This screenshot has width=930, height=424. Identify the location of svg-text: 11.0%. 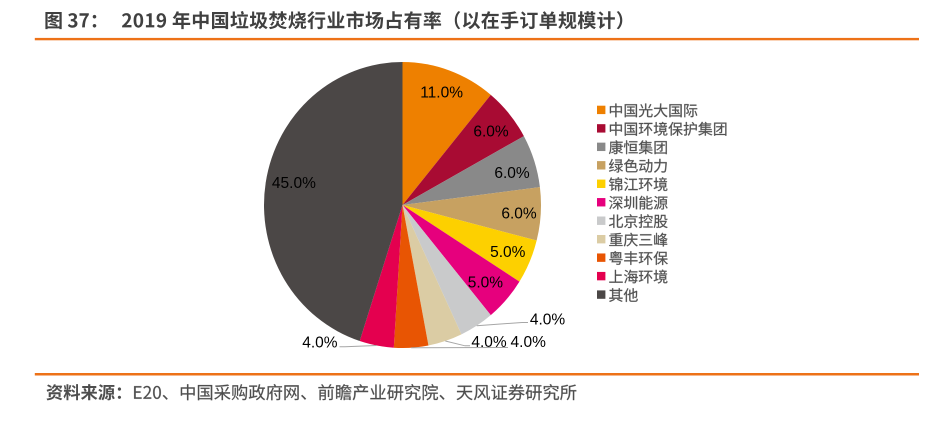
(441, 92).